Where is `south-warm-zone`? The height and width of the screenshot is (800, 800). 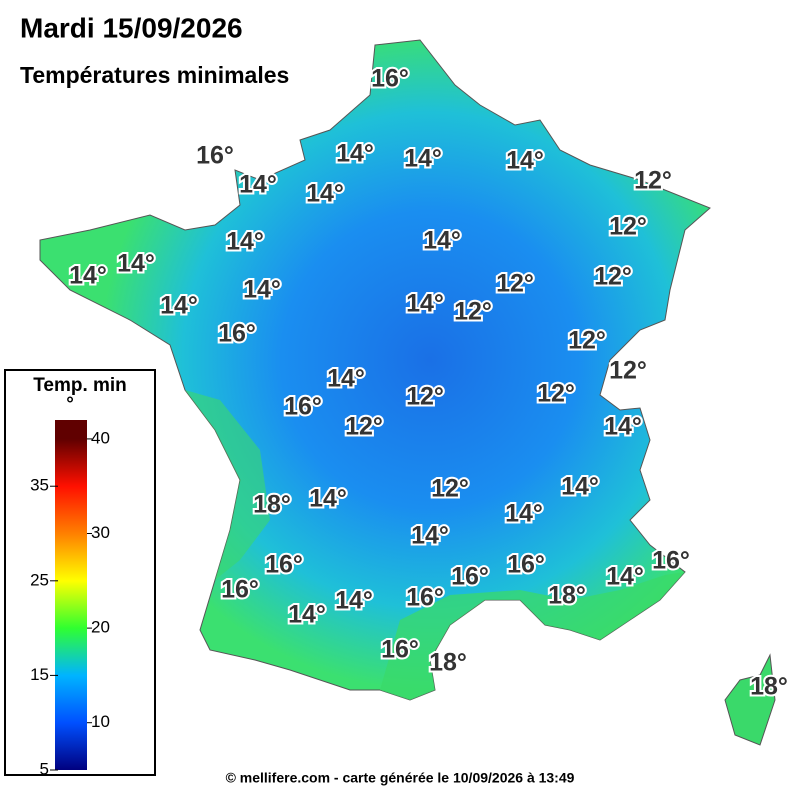
south-warm-zone is located at coordinates (532, 636).